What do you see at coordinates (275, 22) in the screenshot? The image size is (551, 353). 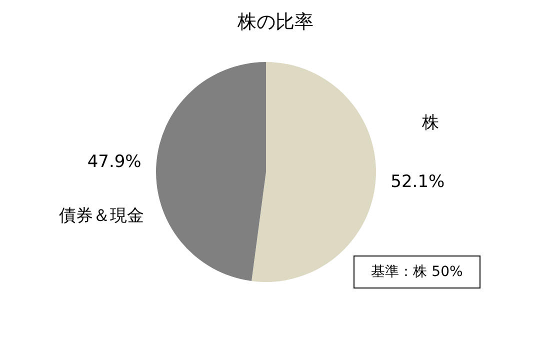 I see `chart-title: 株の比率` at bounding box center [275, 22].